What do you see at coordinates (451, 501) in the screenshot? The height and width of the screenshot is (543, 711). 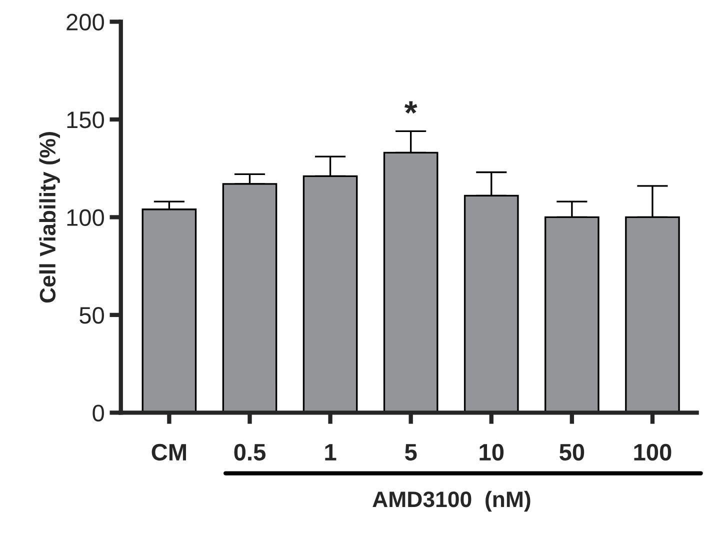 I see `x-axis-title: AMD3100 (nM)` at bounding box center [451, 501].